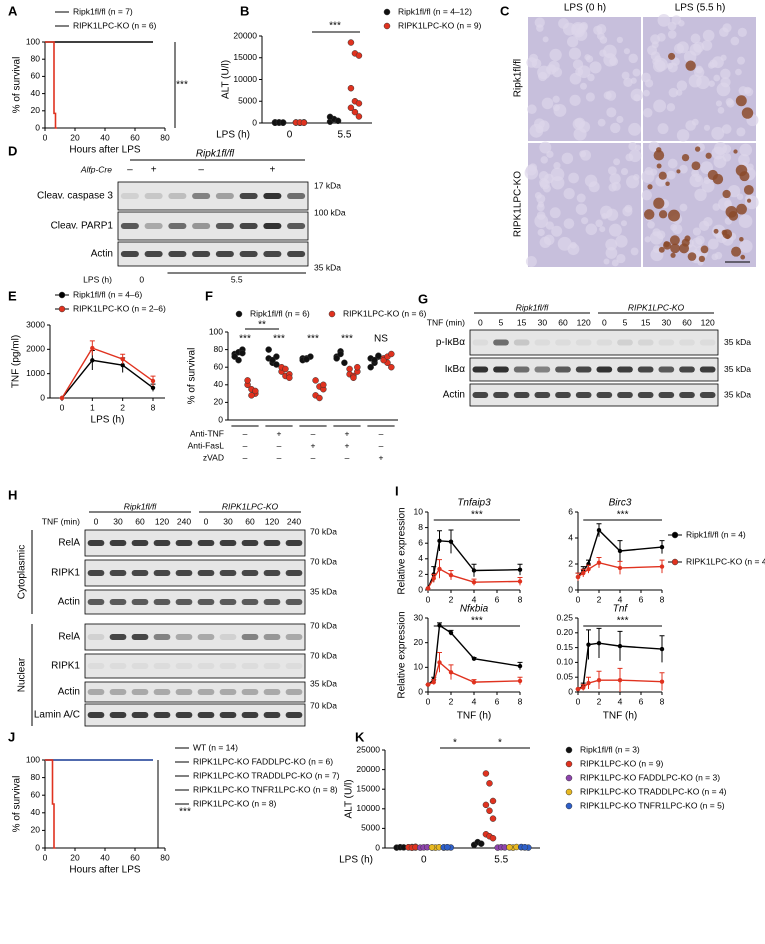 This screenshot has height=944, width=765. I want to click on time: 0, so click(96, 521).